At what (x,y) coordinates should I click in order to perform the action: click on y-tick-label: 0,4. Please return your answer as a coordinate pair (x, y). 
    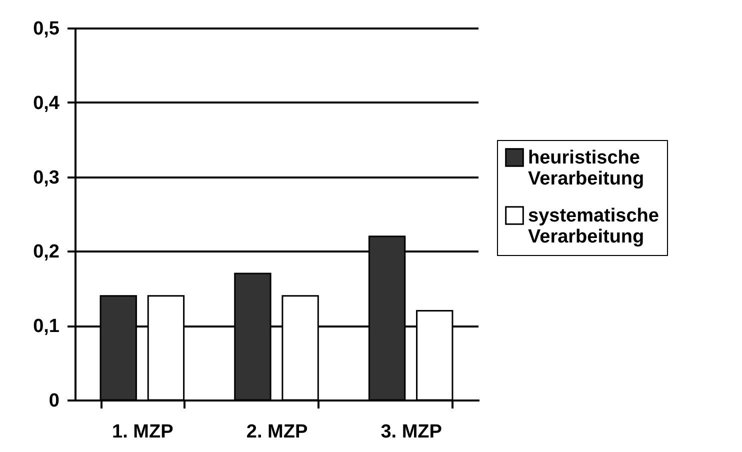
    Looking at the image, I should click on (46, 103).